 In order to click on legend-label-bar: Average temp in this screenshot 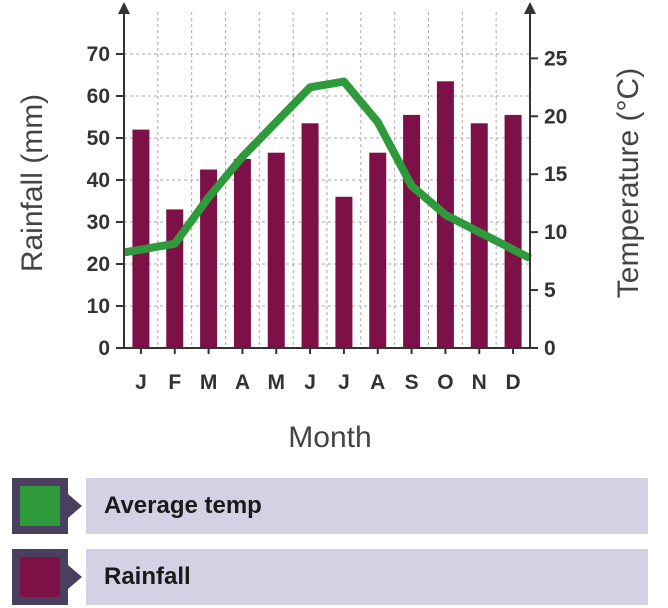, I will do `click(367, 506)`.